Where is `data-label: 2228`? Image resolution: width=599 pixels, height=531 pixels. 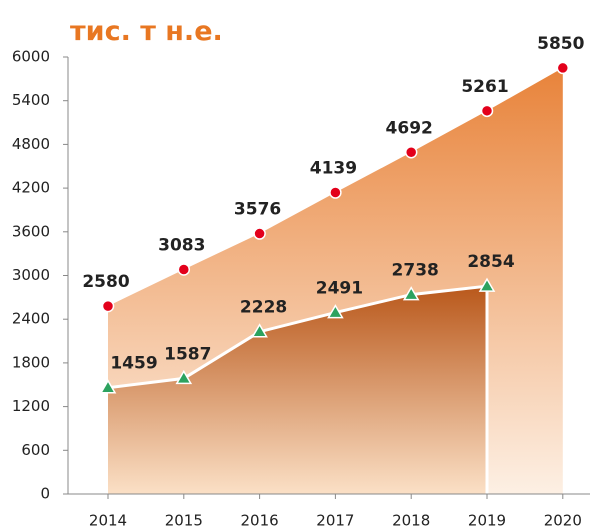
data-label: 2228 is located at coordinates (263, 308).